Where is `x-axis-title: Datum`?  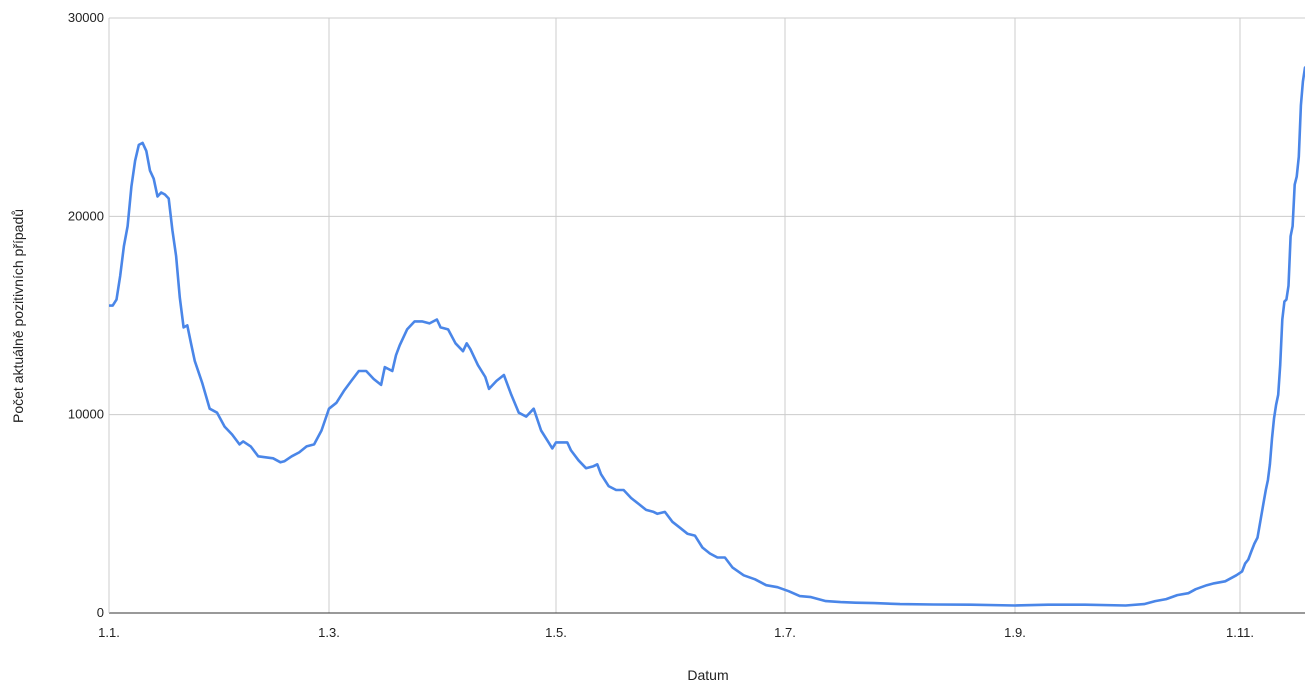 x-axis-title: Datum is located at coordinates (707, 675).